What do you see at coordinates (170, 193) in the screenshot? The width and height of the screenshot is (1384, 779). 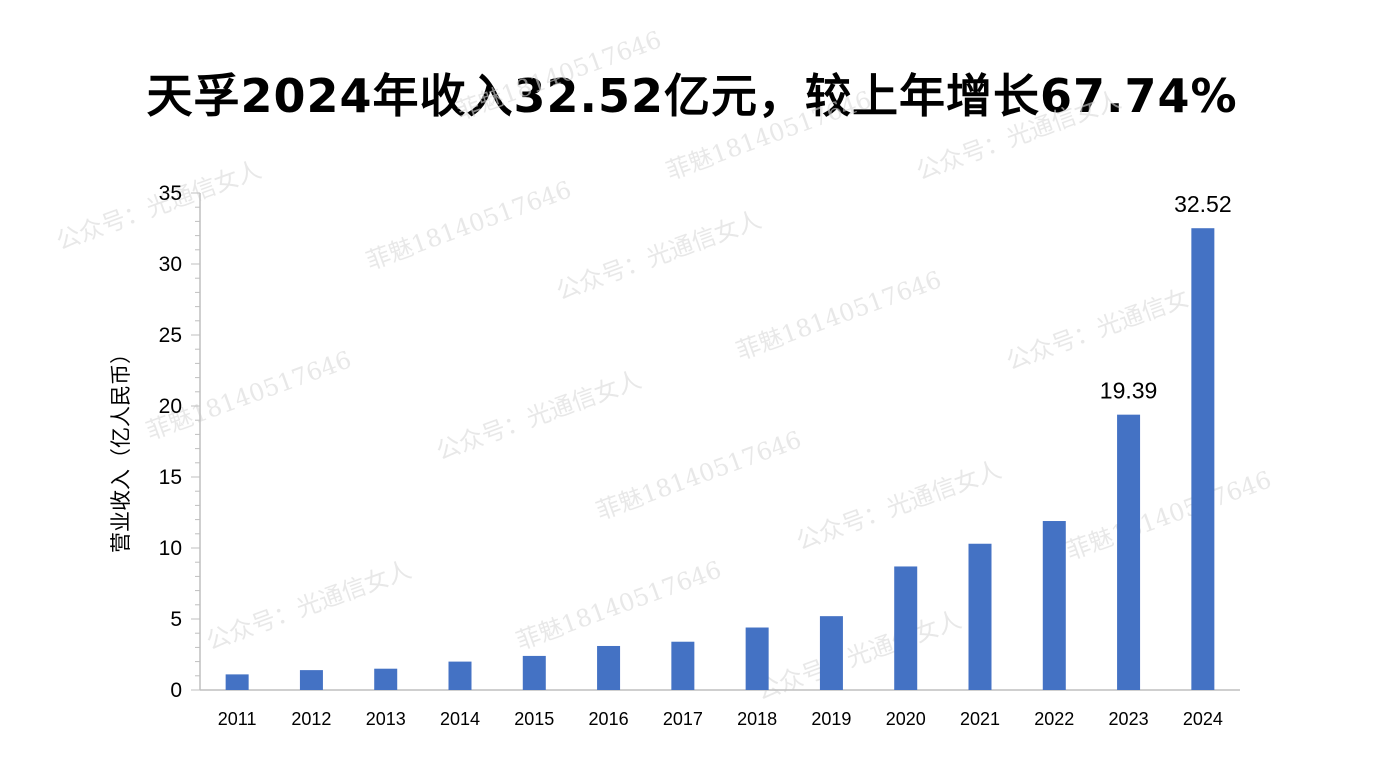 I see `y-tick-label: 35` at bounding box center [170, 193].